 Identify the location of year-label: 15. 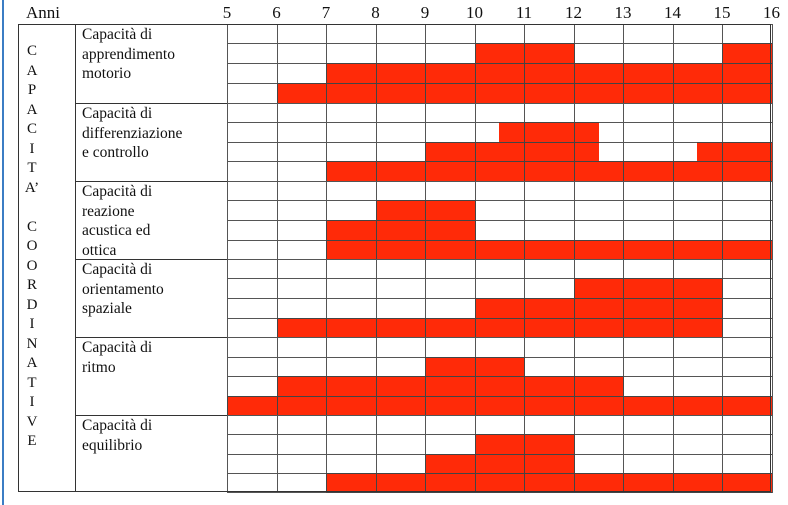
(722, 12).